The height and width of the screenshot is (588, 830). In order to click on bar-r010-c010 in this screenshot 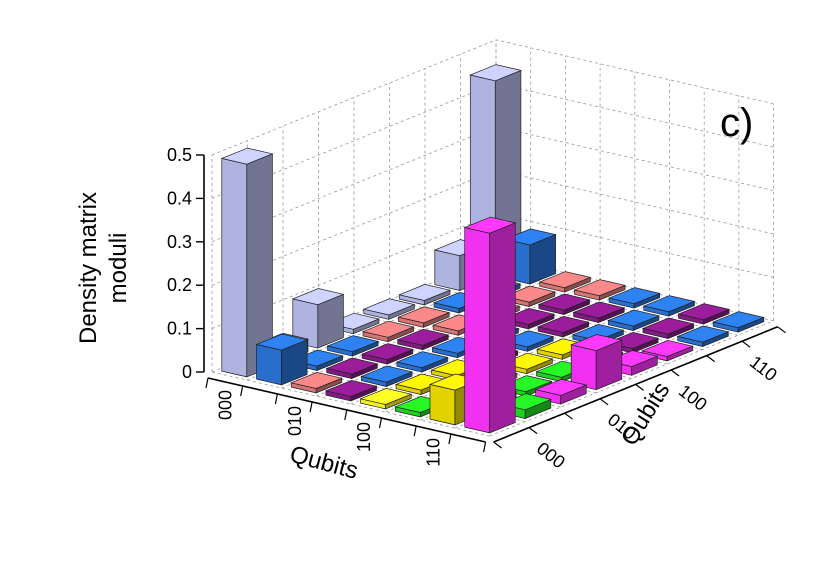, I will do `click(387, 354)`.